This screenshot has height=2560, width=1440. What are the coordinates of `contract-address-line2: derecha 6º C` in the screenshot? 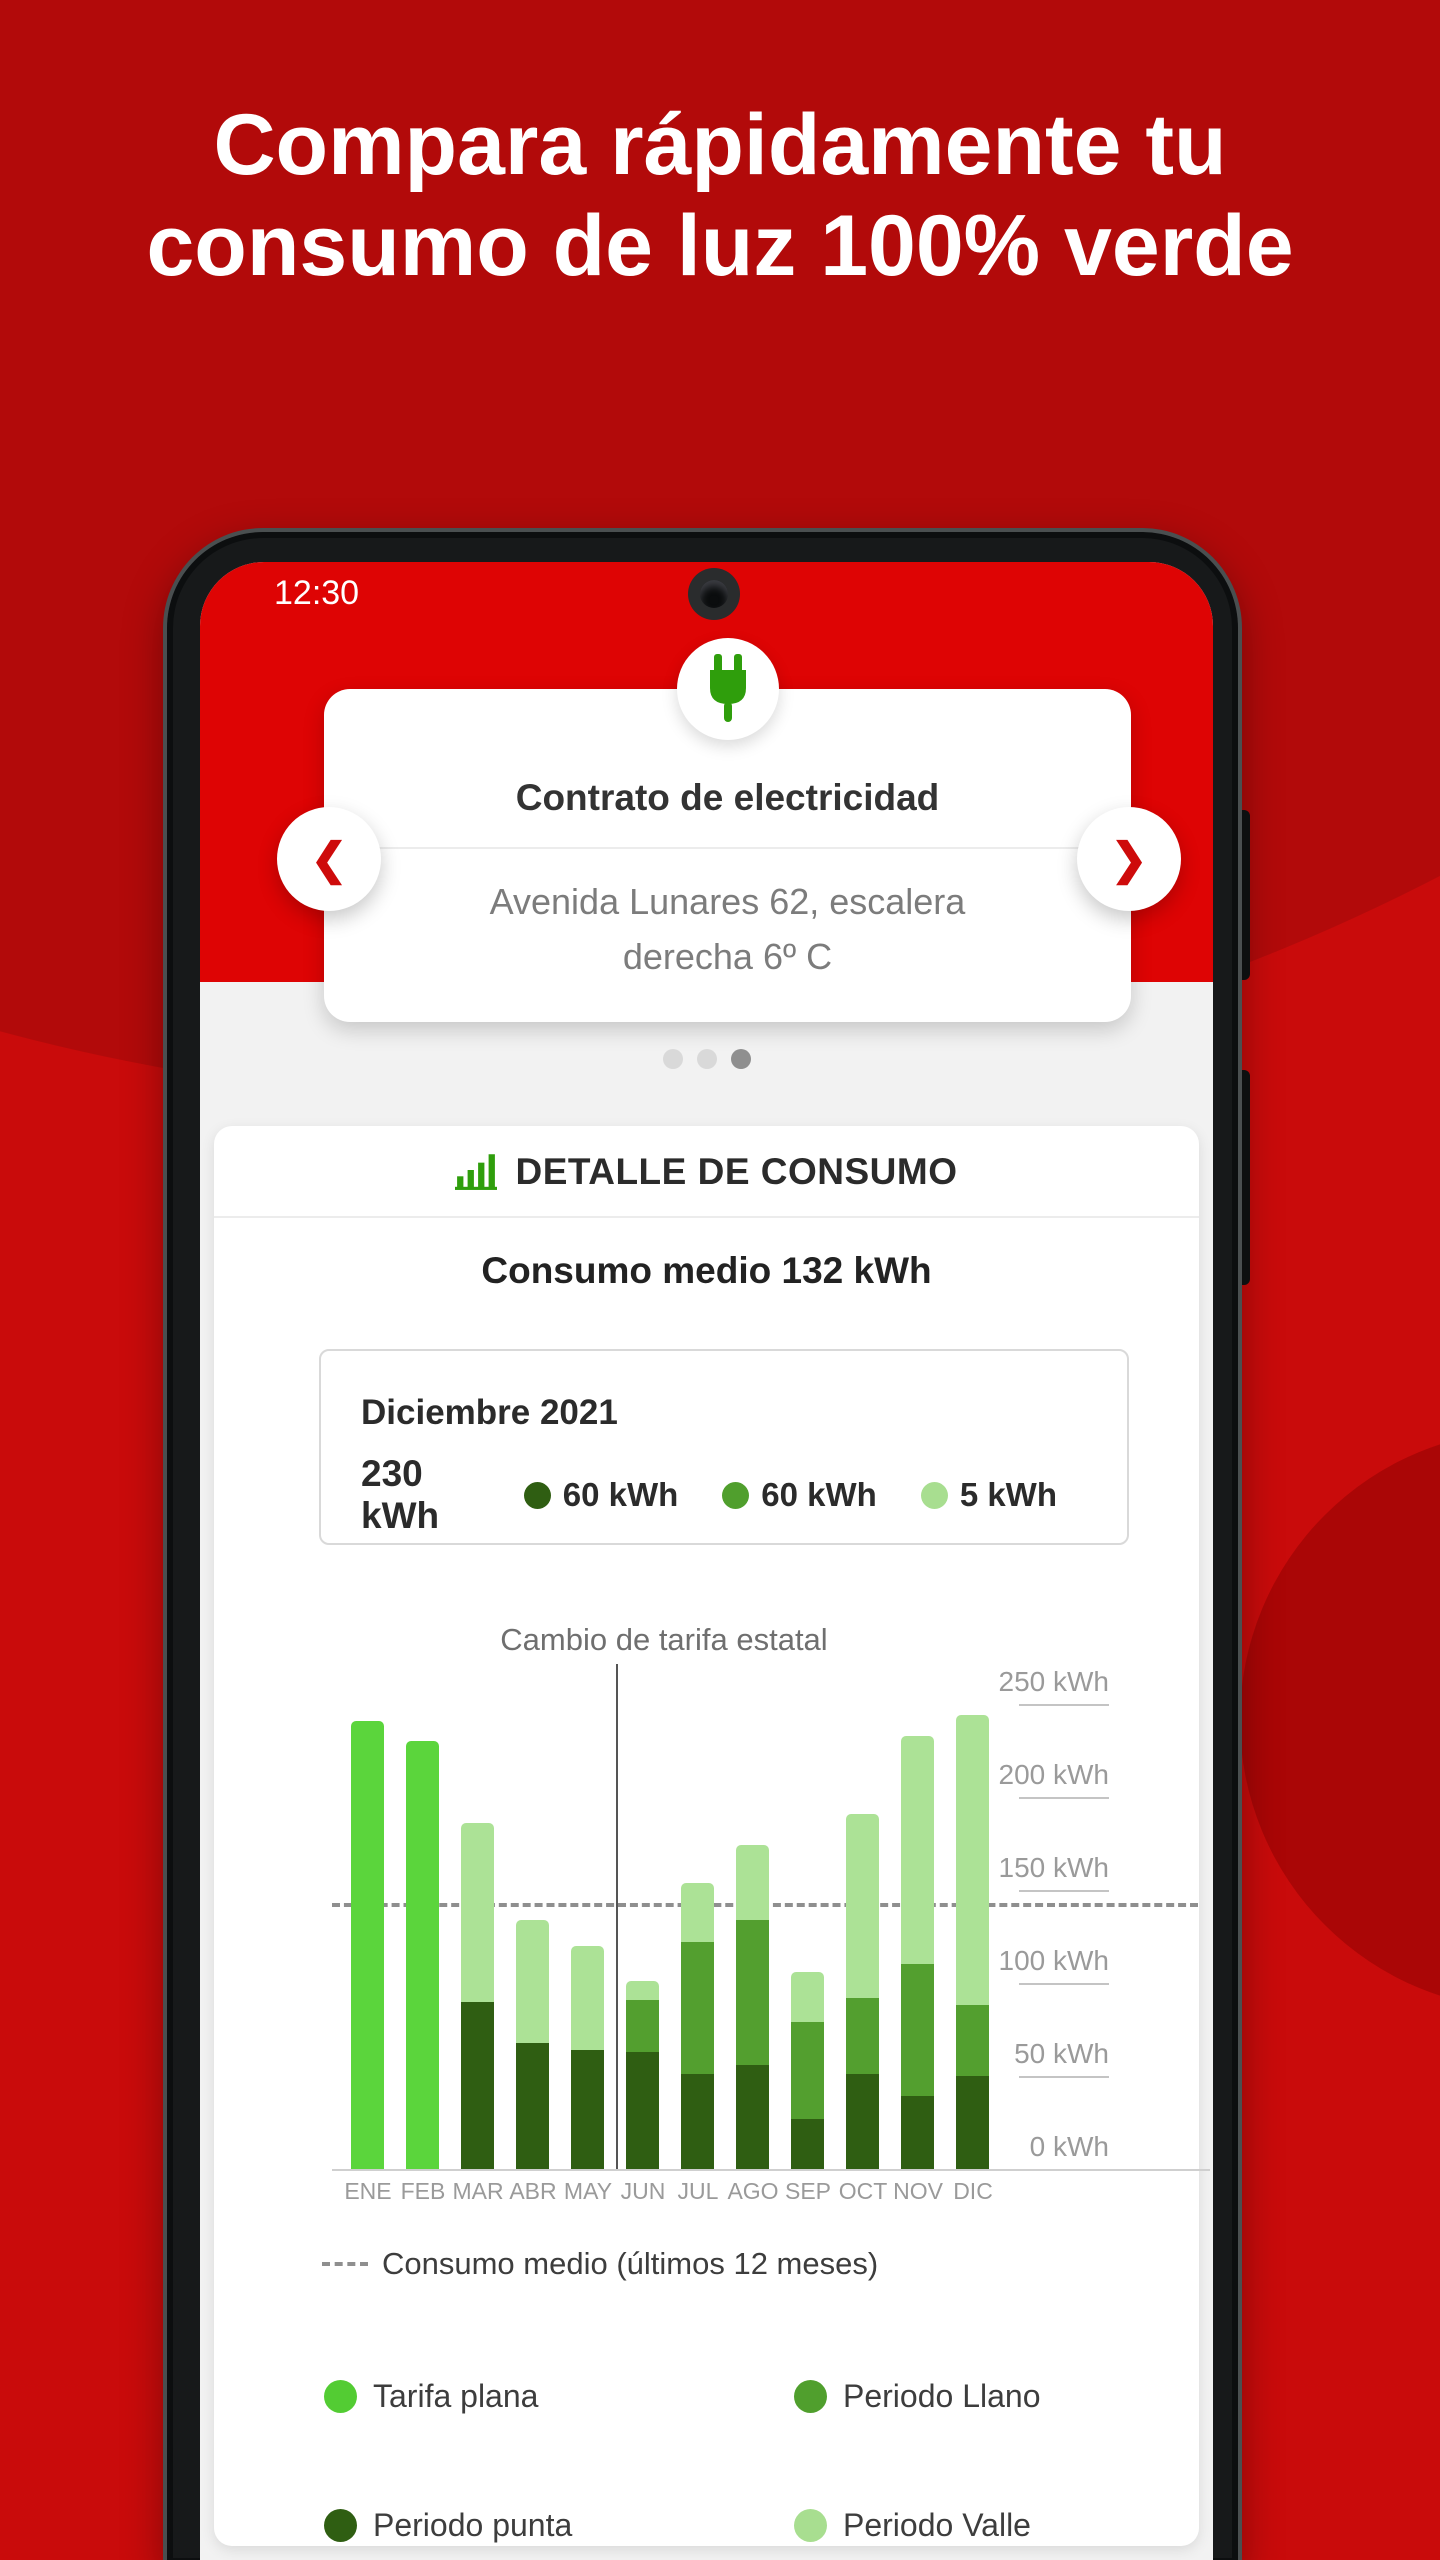 It's located at (727, 956).